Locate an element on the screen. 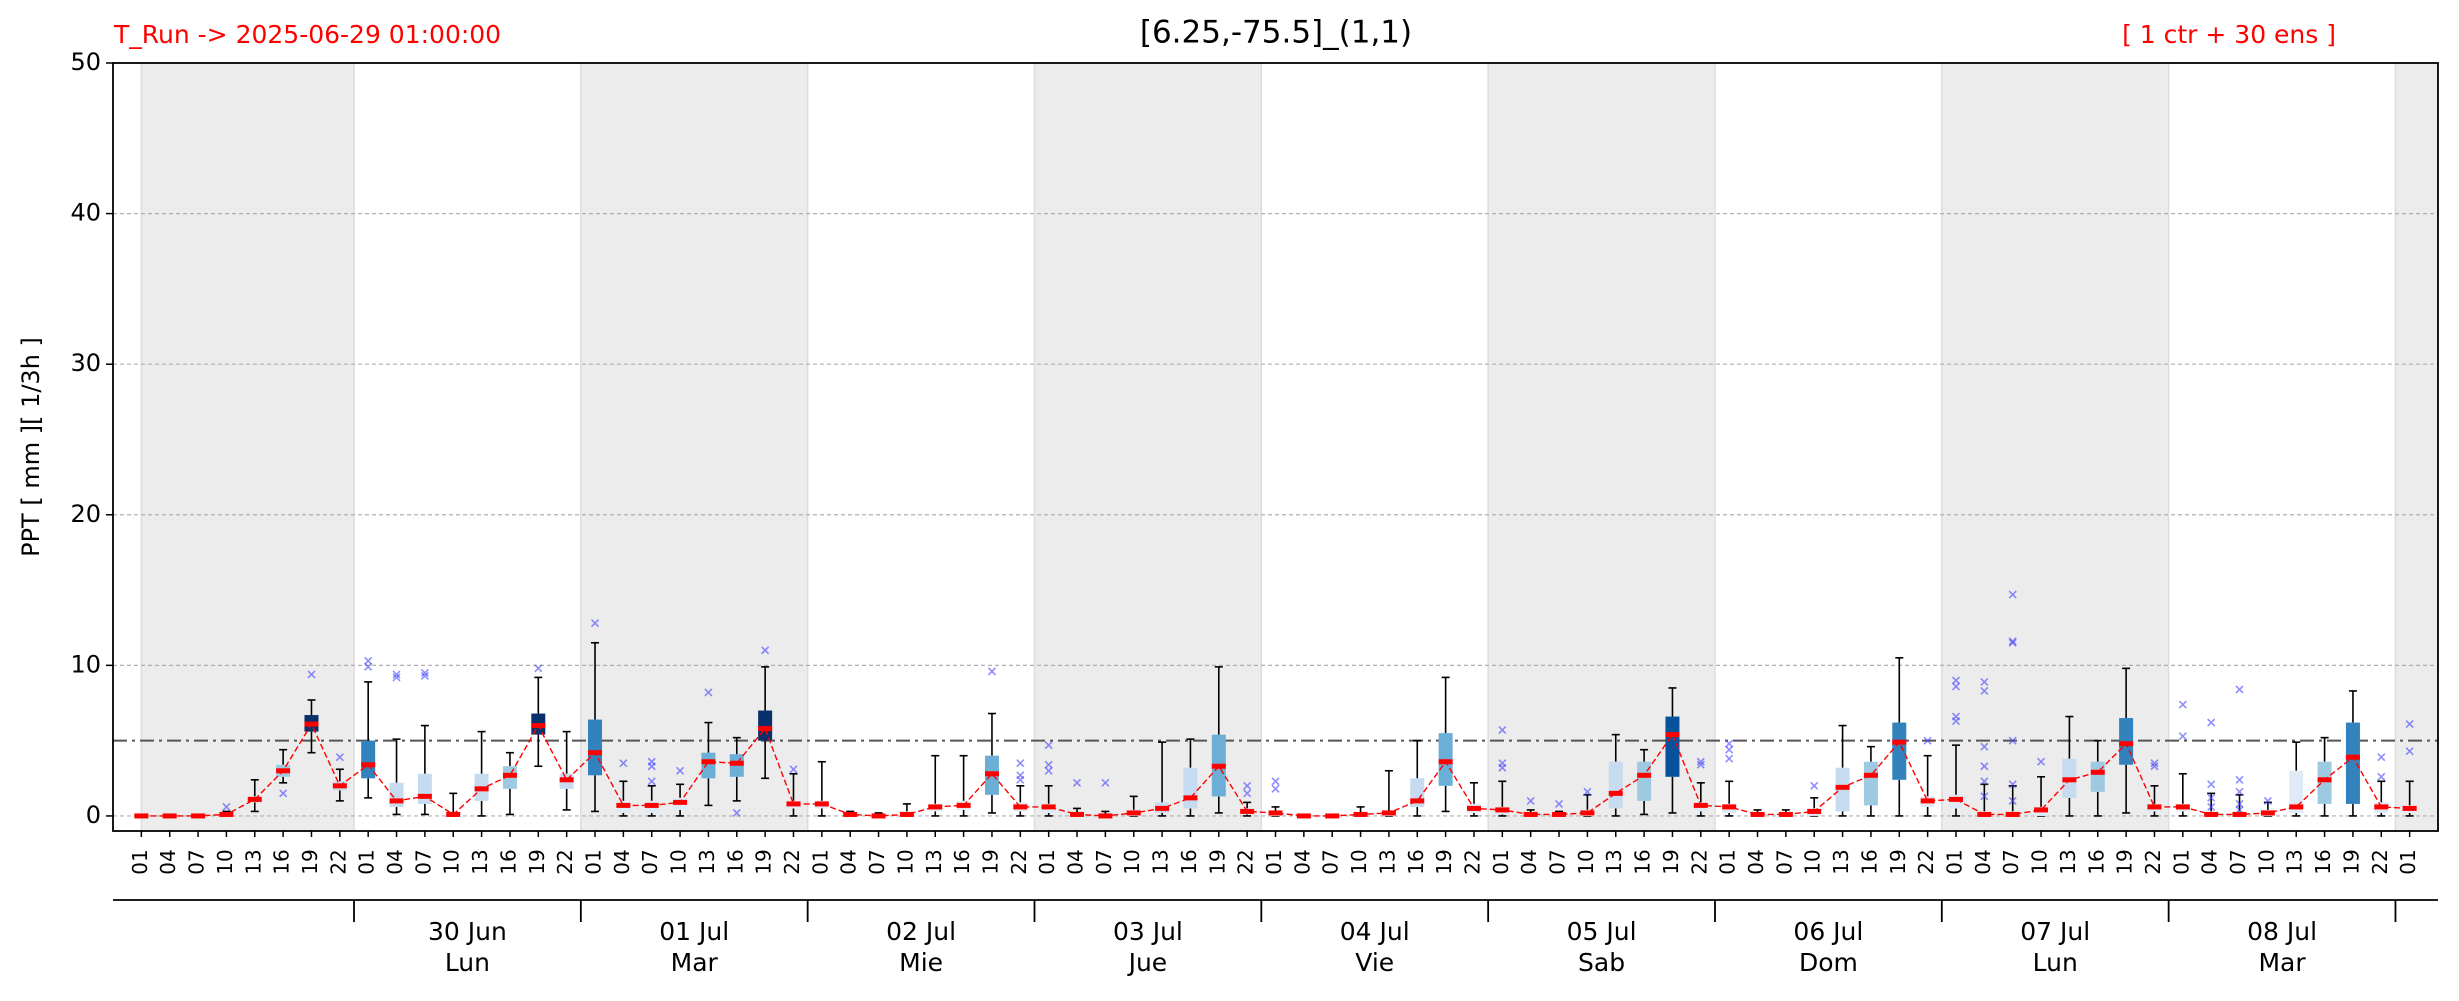  day-date: 02 Jul is located at coordinates (921, 931).